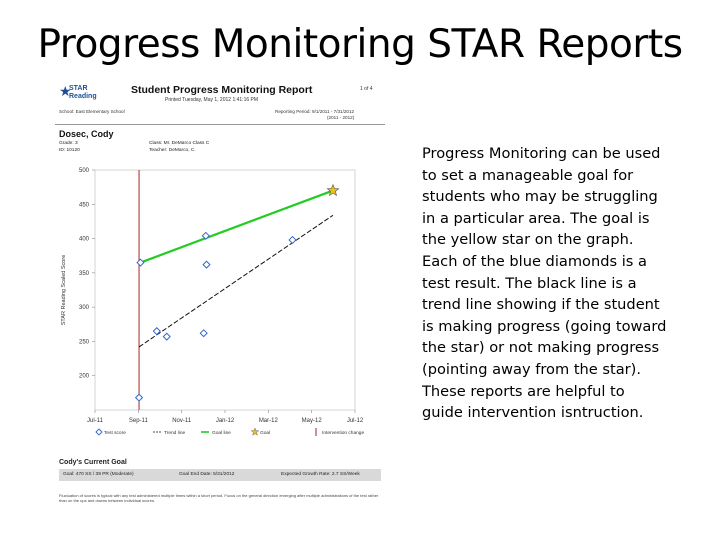 The image size is (720, 540). What do you see at coordinates (174, 433) in the screenshot?
I see `legend-label: Trend line` at bounding box center [174, 433].